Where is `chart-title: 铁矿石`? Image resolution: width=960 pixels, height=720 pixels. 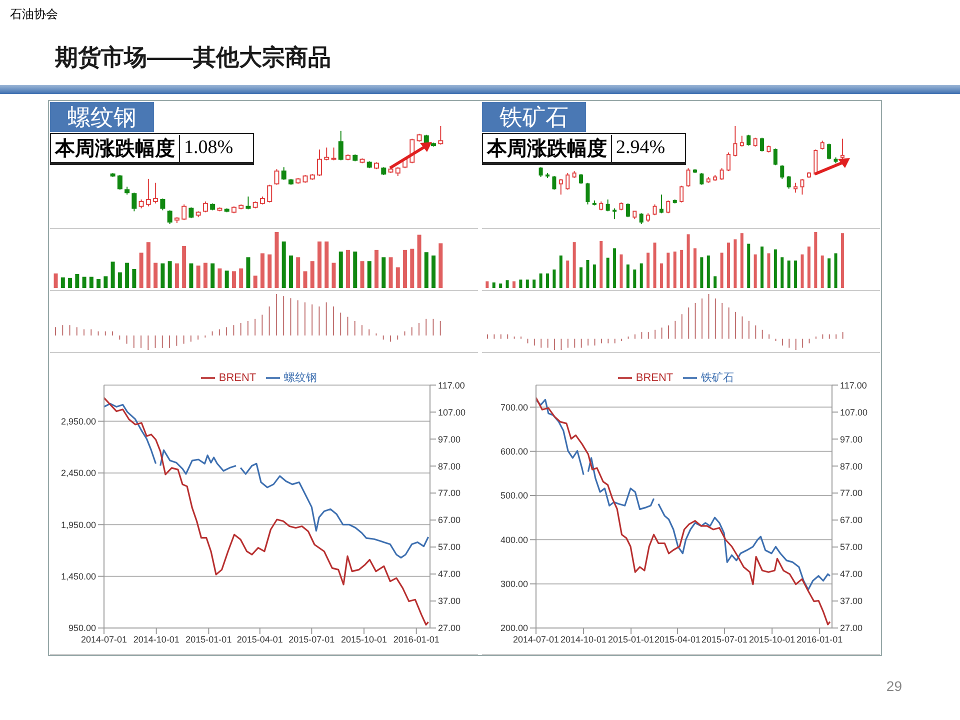
chart-title: 铁矿石 is located at coordinates (534, 117).